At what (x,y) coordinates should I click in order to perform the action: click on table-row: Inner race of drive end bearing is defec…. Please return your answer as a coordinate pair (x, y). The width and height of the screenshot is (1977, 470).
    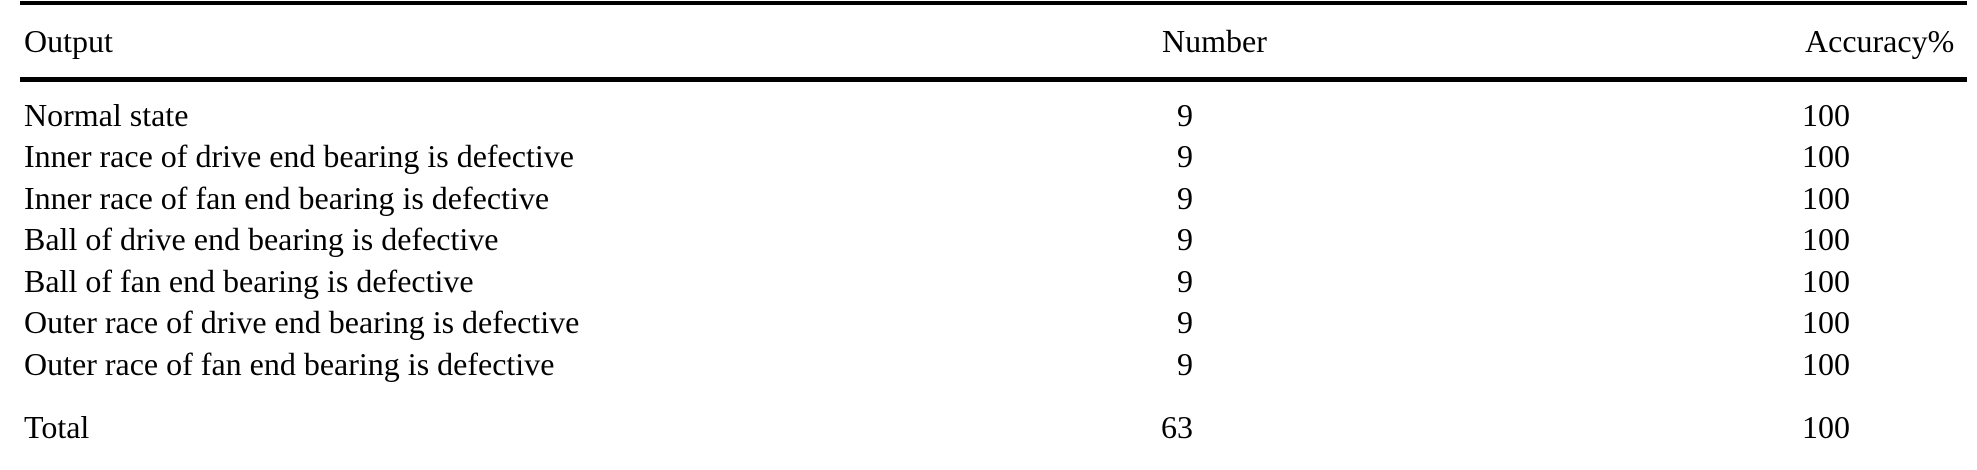
    Looking at the image, I should click on (988, 157).